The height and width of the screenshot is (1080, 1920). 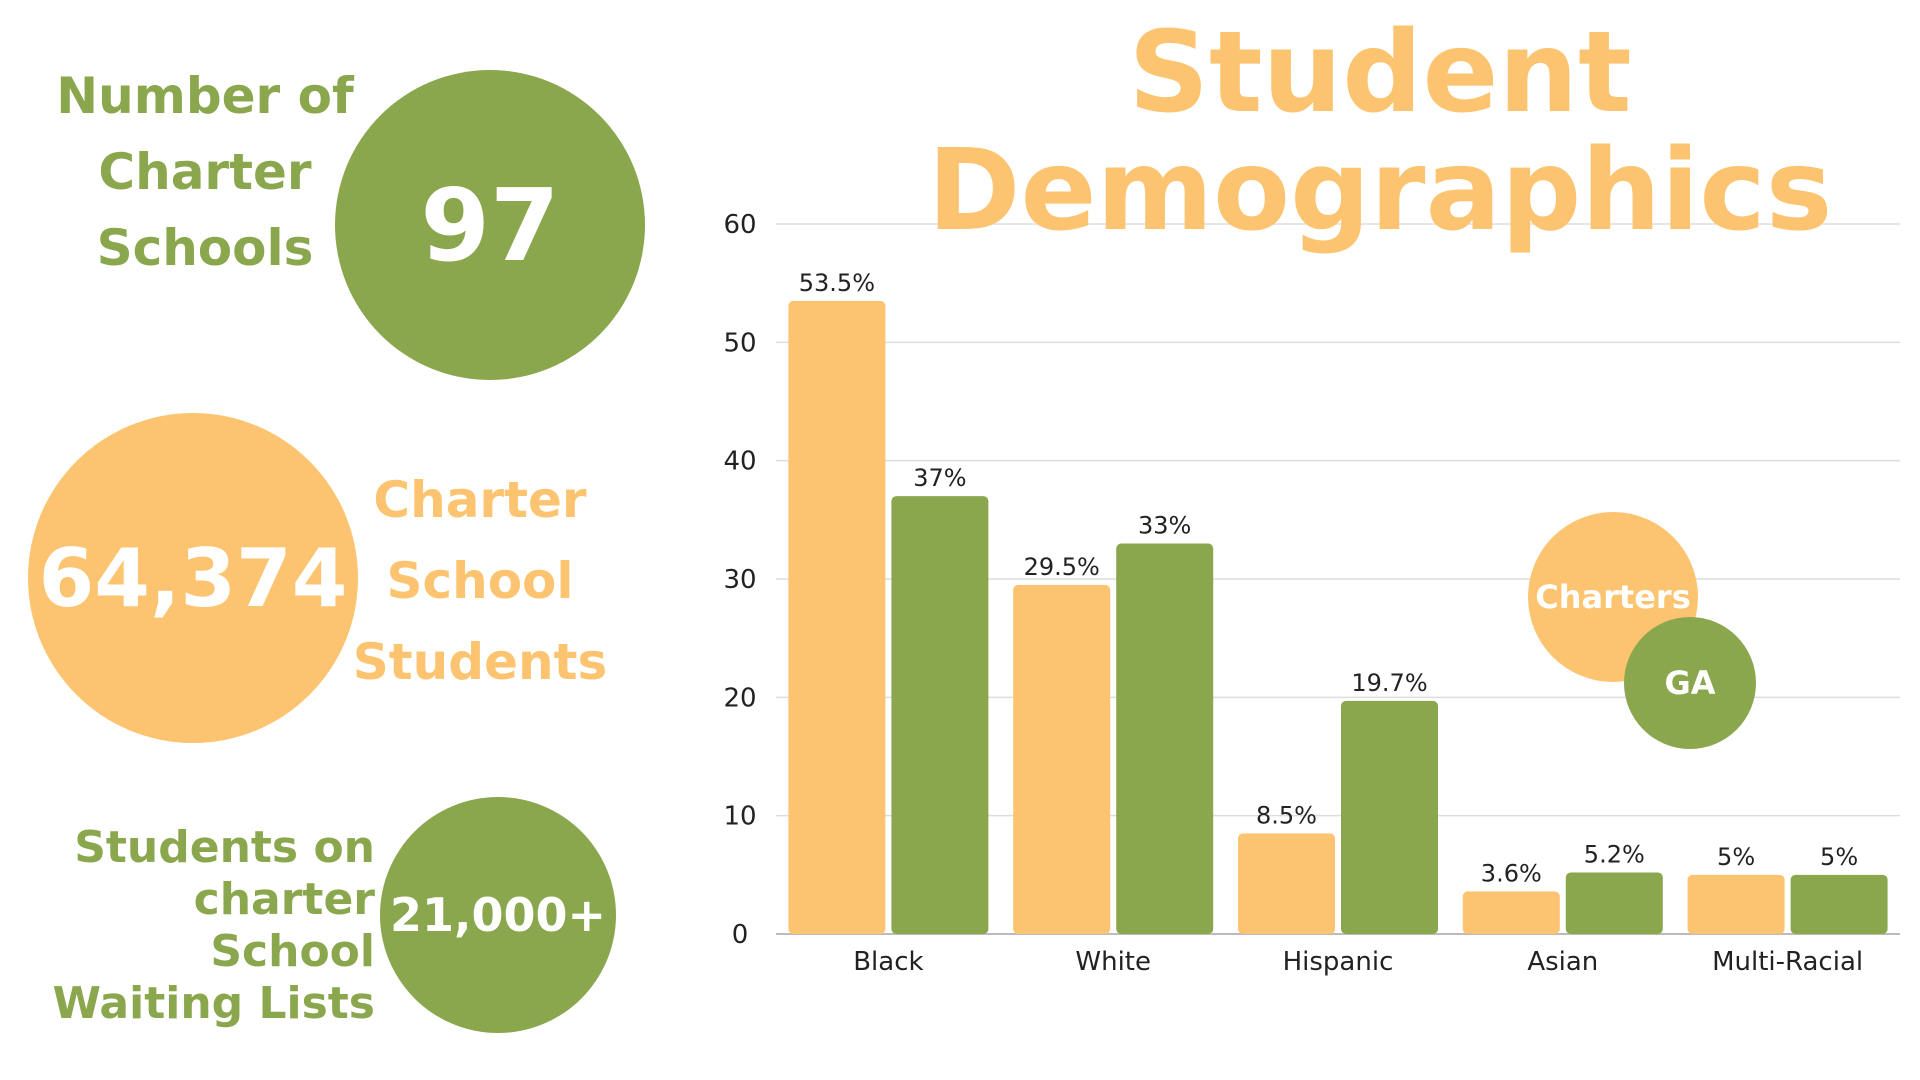 I want to click on stat-waiting-value: 21,000+, so click(x=498, y=915).